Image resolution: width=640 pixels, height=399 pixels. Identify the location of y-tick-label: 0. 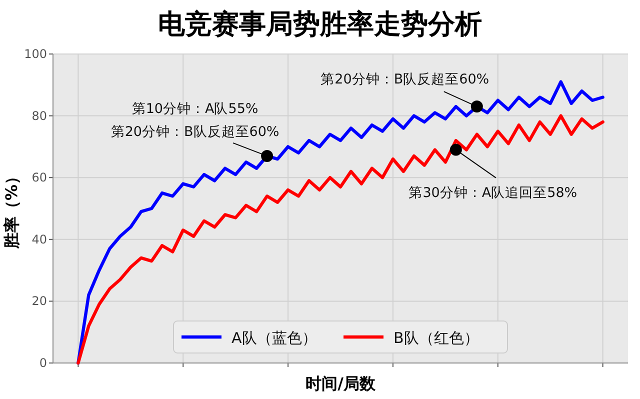
(43, 363).